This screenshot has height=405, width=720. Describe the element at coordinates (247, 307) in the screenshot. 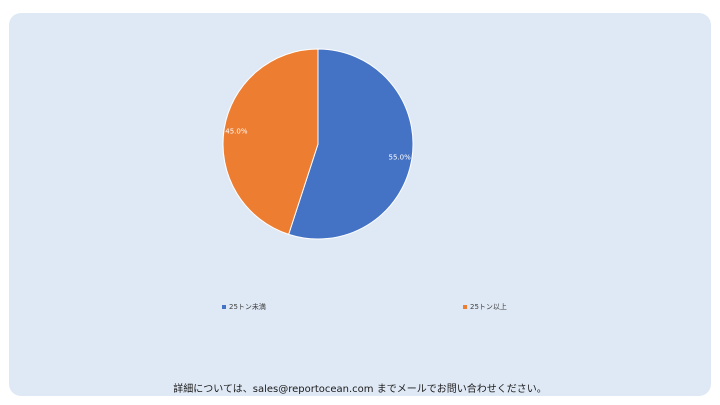

I see `legend-label-under-25t: 25トン未満` at that location.